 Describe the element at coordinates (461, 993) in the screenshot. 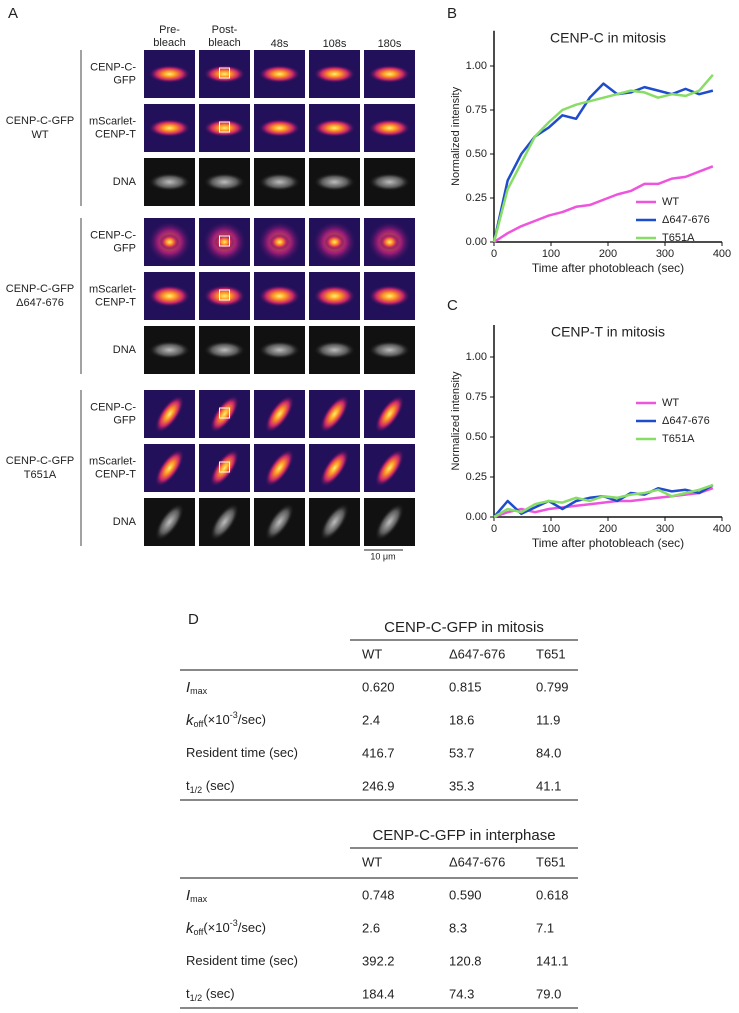

I see `table-cell: 74.3` at that location.